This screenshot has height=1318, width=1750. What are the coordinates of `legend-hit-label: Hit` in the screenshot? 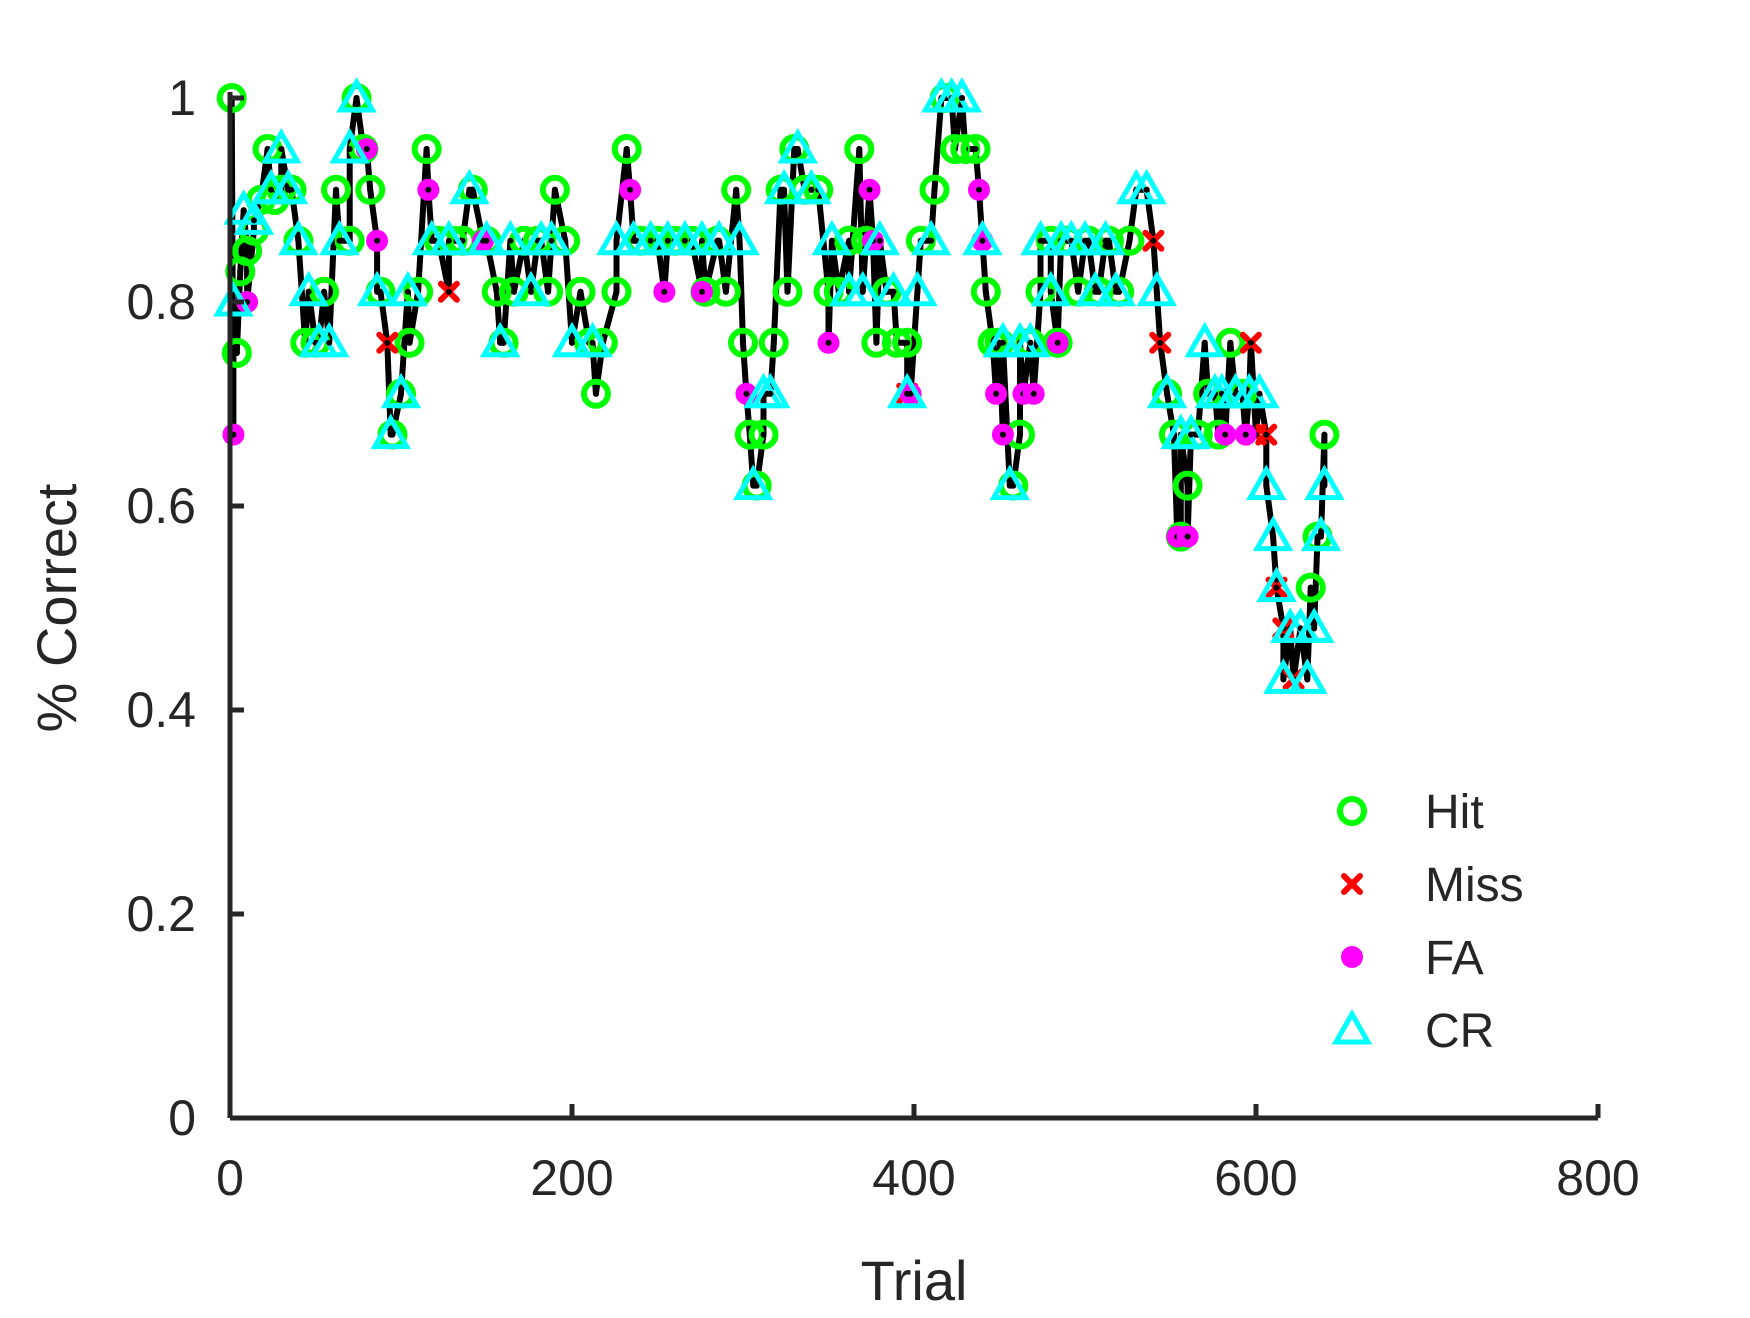 It's located at (1454, 812).